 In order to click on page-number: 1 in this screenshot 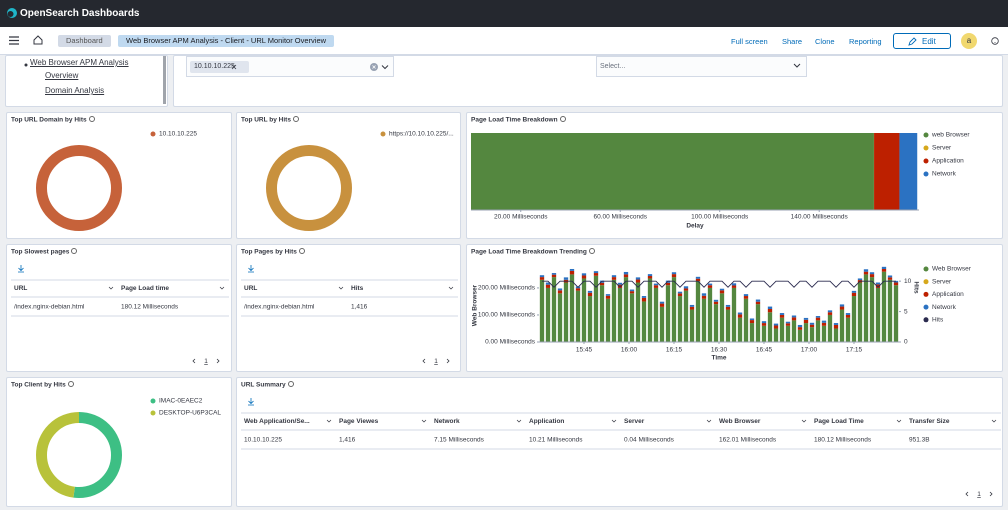, I will do `click(206, 361)`.